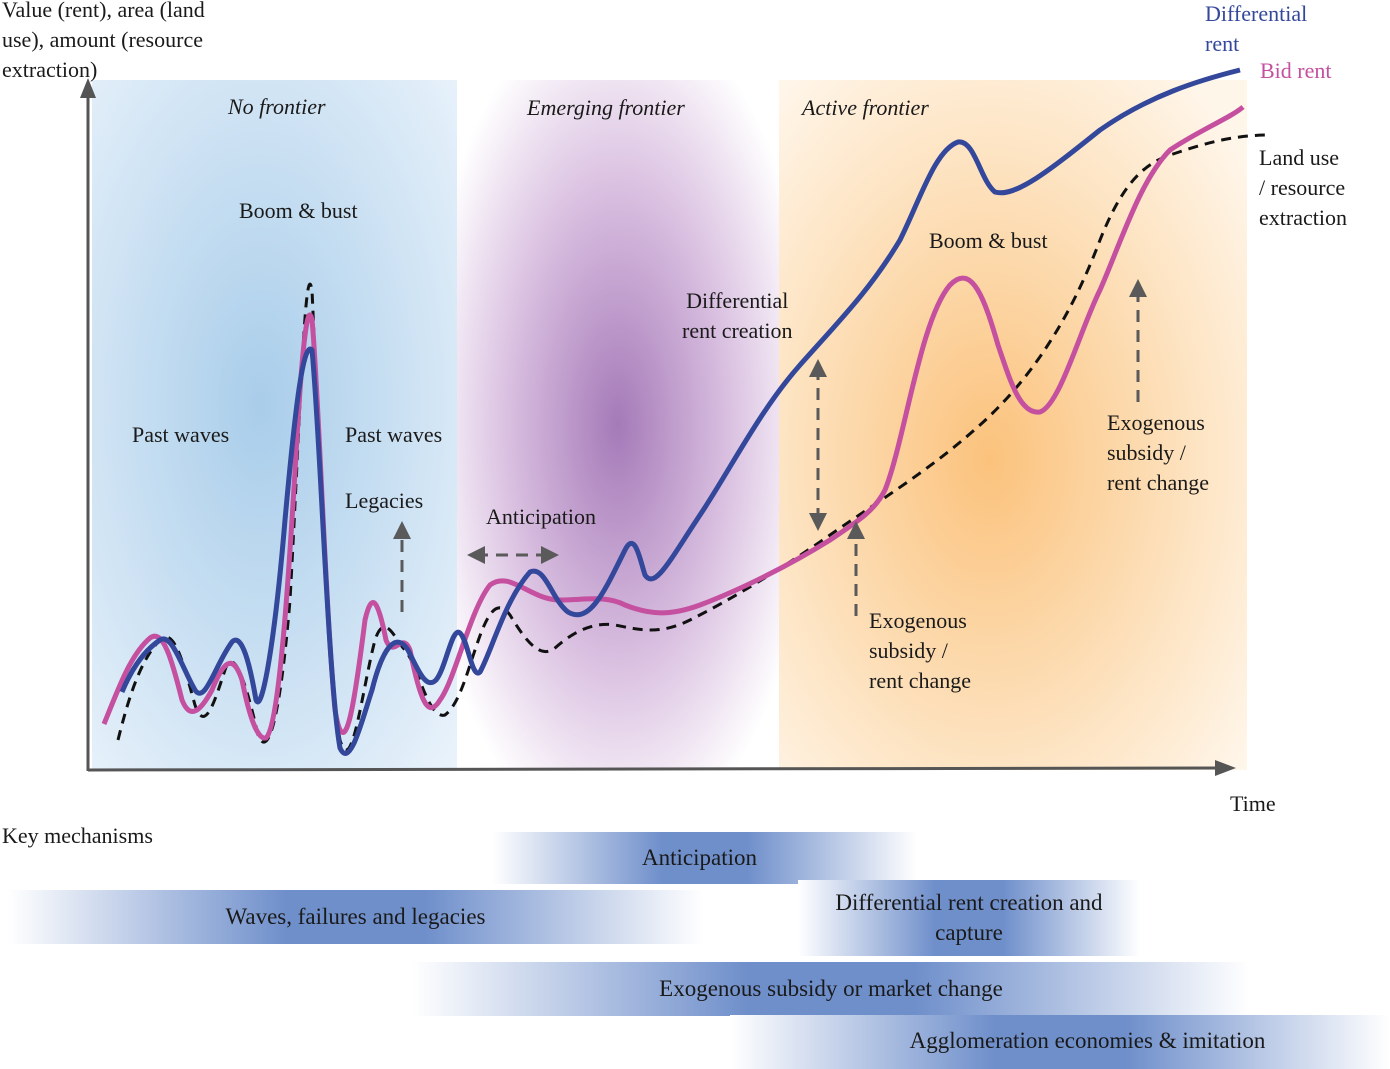 This screenshot has width=1390, height=1069. I want to click on x-axis, so click(654, 769).